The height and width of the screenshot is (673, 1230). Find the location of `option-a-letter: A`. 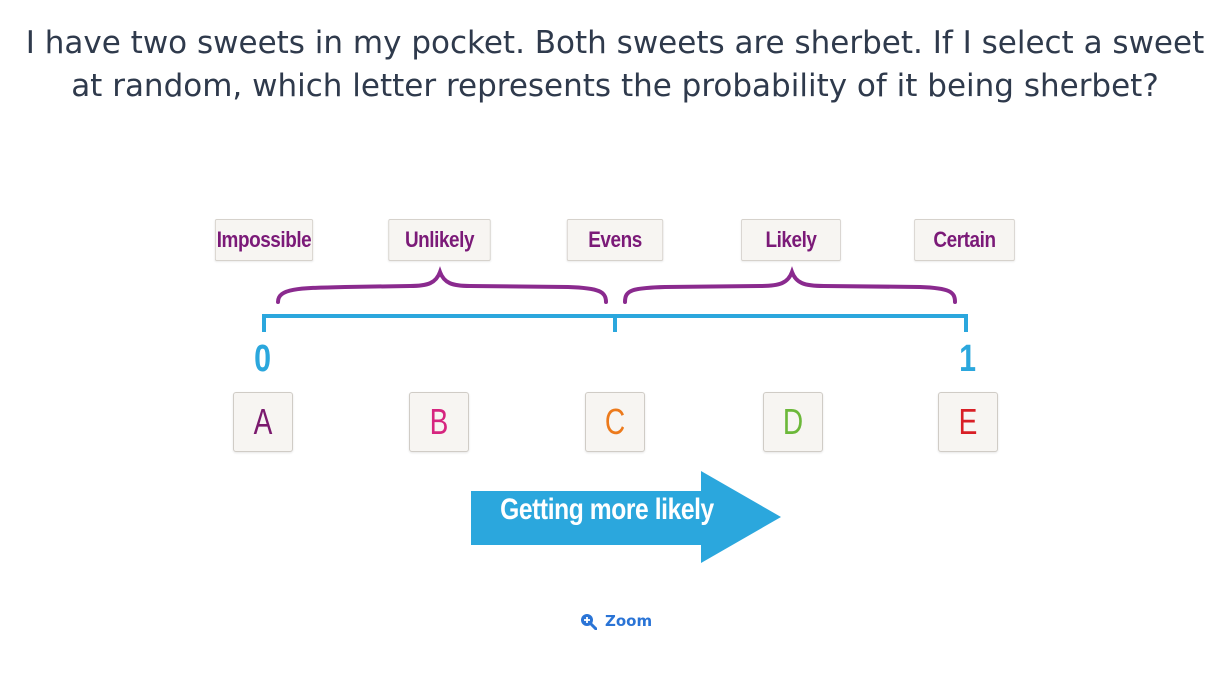

option-a-letter: A is located at coordinates (263, 421).